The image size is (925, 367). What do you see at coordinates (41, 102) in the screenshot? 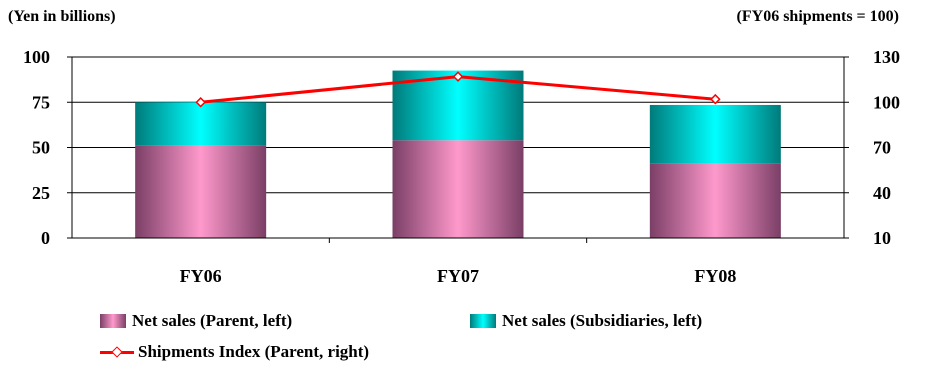
I see `left-axis-tick-label: 75` at bounding box center [41, 102].